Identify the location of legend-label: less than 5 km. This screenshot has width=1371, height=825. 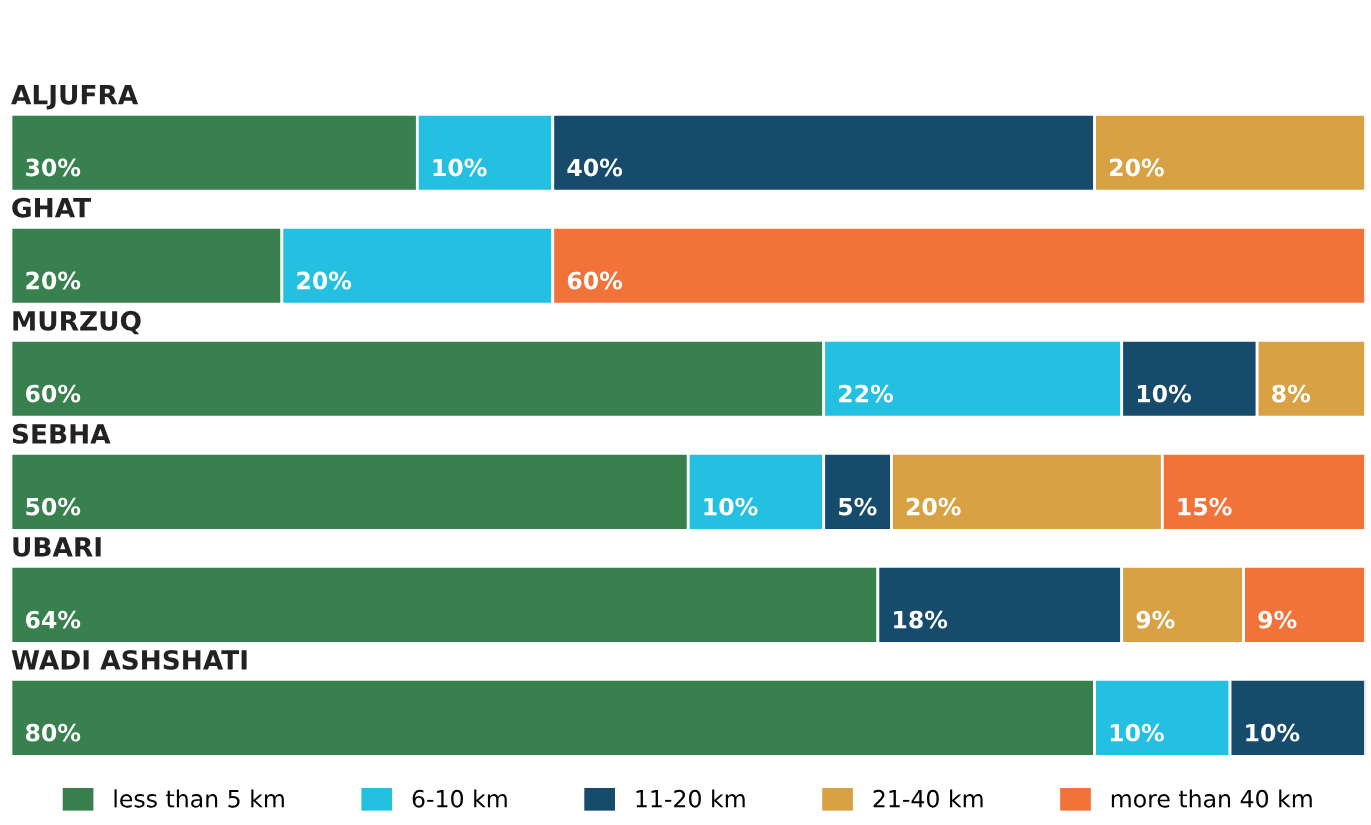
(199, 798).